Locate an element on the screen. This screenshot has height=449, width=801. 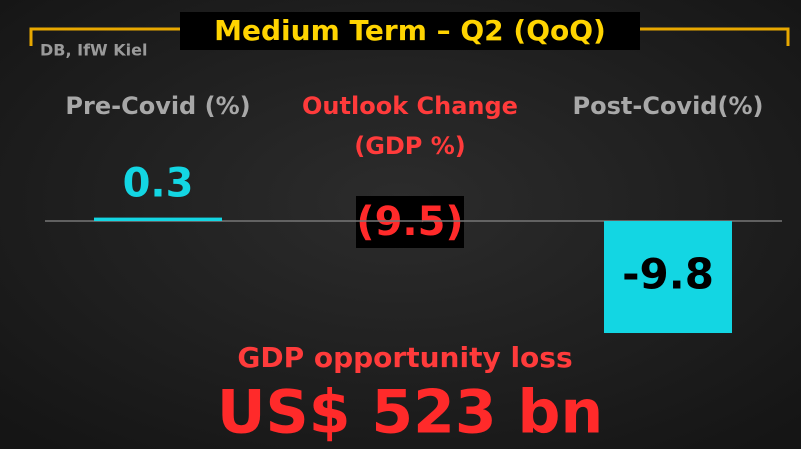
title-box is located at coordinates (410, 31).